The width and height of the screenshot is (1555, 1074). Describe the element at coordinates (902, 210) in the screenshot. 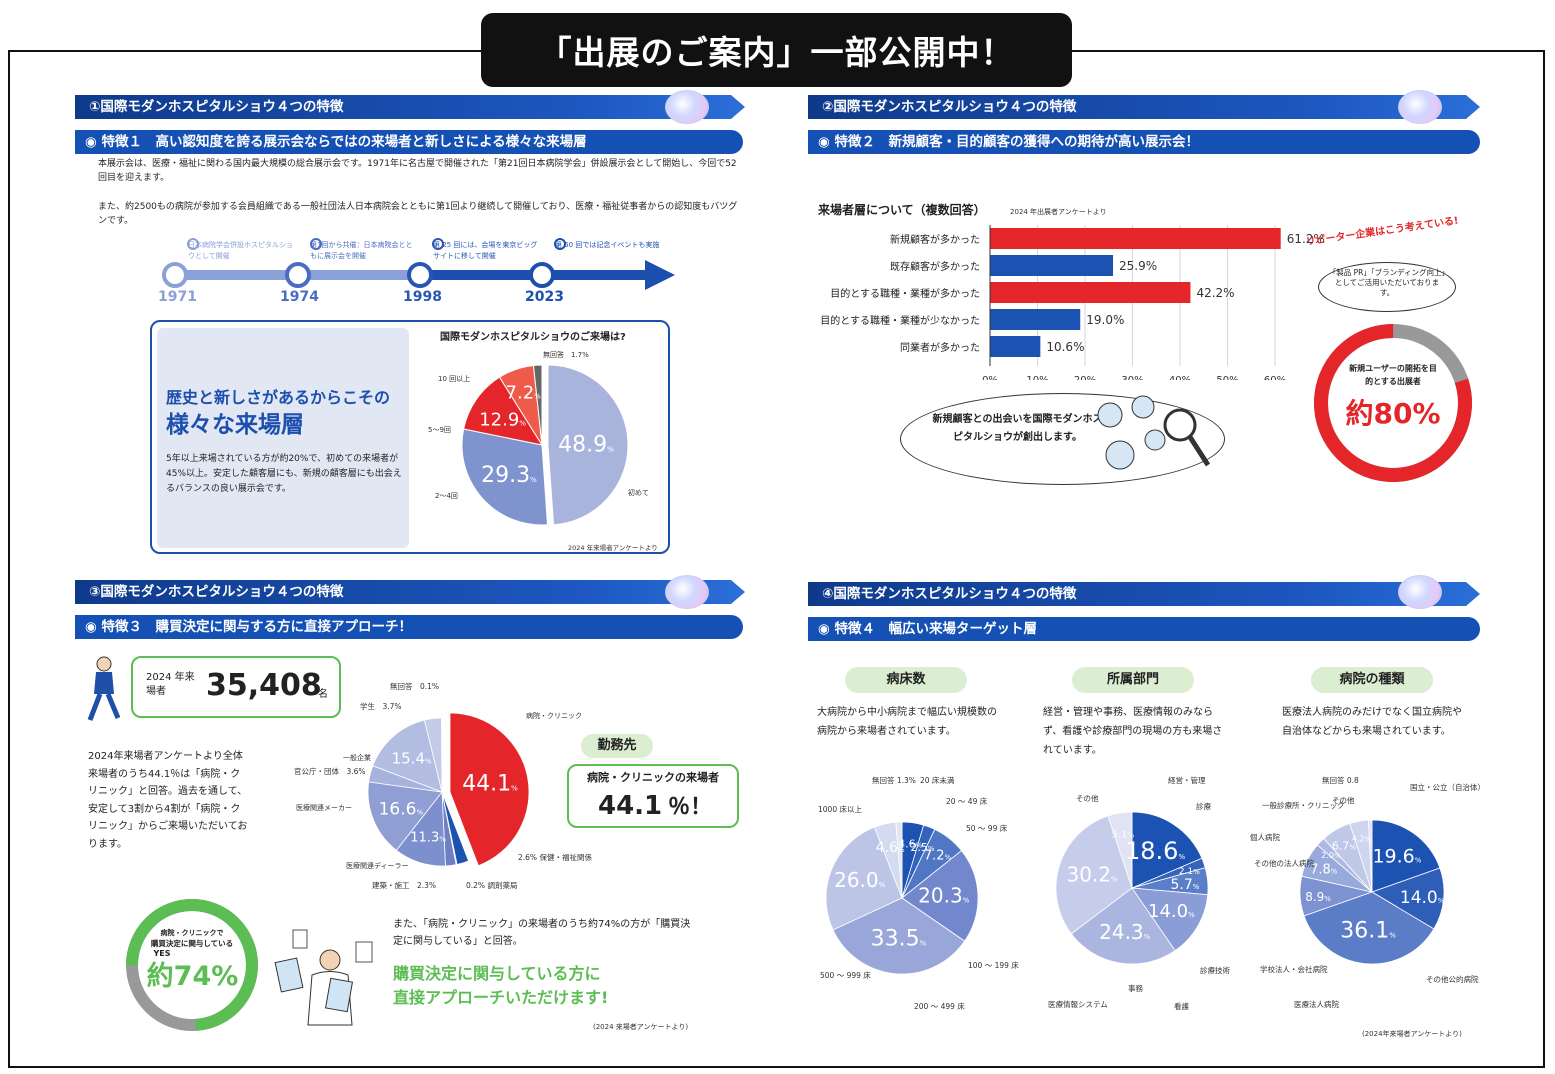

I see `bar-title: 来場者層について（複数回答）` at that location.